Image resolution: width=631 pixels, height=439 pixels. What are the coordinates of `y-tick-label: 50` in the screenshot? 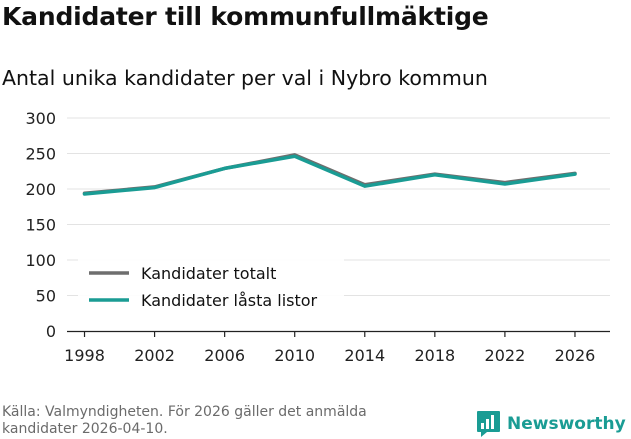 It's located at (46, 296).